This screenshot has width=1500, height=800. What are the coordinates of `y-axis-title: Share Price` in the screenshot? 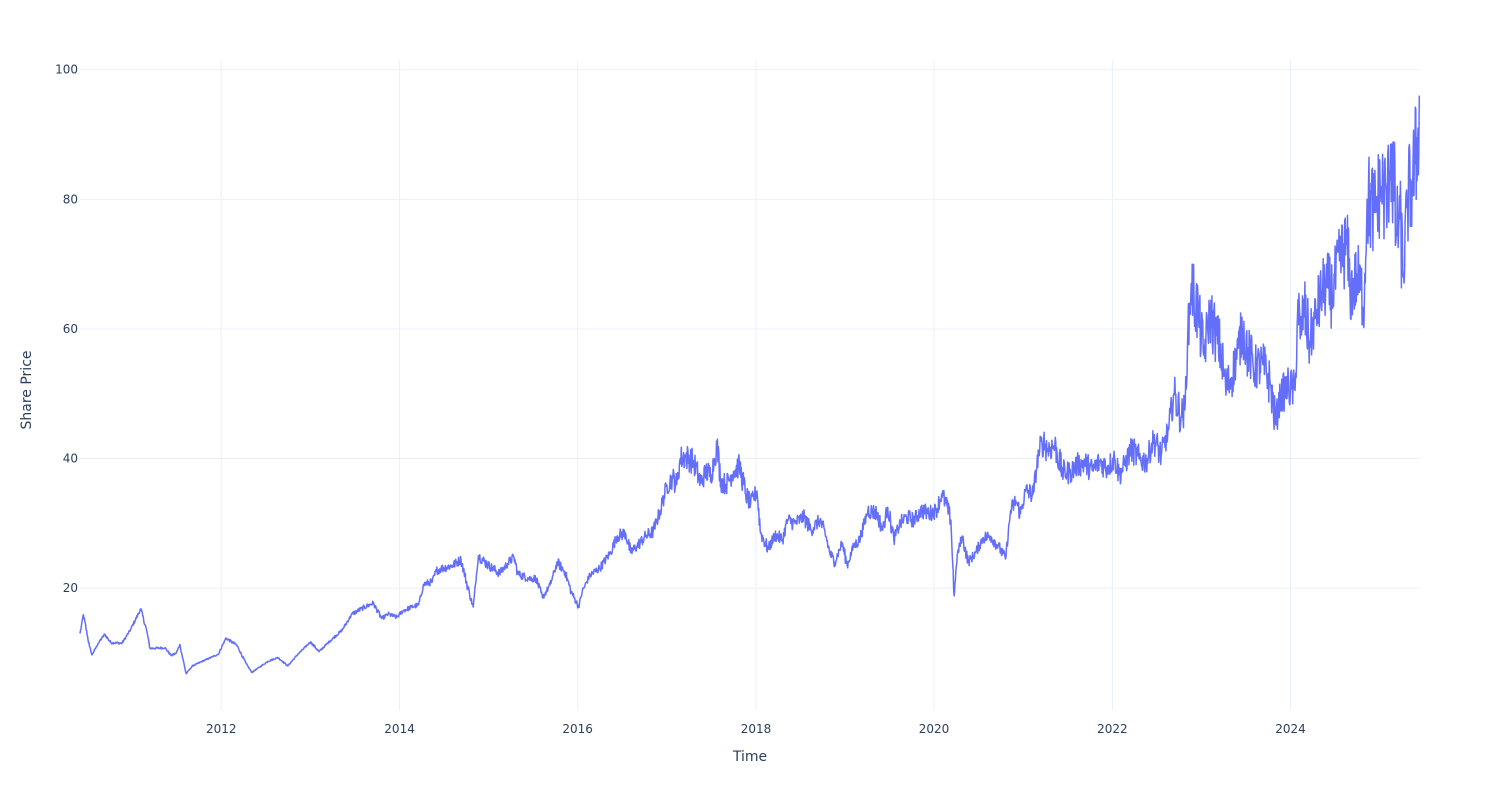 It's located at (27, 389).